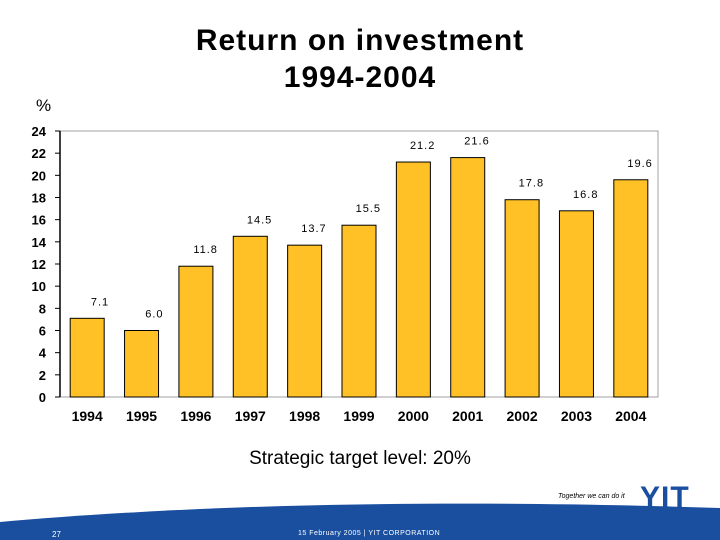  What do you see at coordinates (467, 416) in the screenshot?
I see `x-tick-label: 2001` at bounding box center [467, 416].